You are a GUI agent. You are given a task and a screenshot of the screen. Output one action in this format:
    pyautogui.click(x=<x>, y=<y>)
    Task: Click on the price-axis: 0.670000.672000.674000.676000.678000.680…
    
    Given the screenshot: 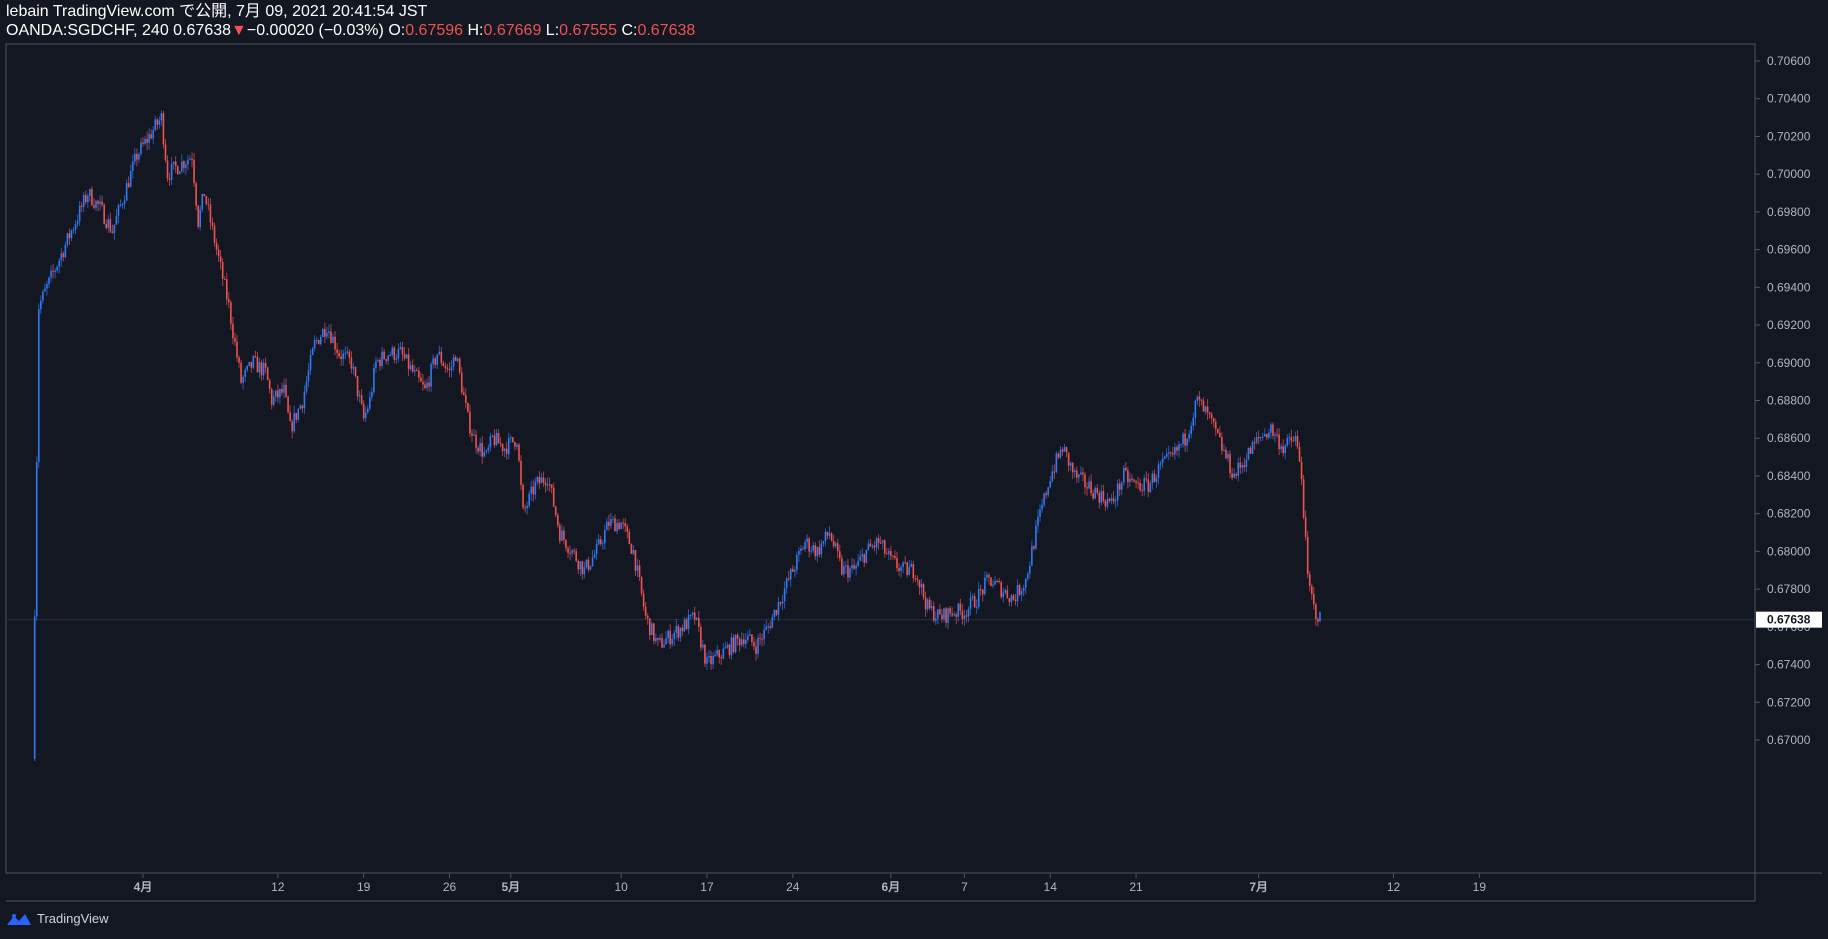 What is the action you would take?
    pyautogui.click(x=1783, y=400)
    